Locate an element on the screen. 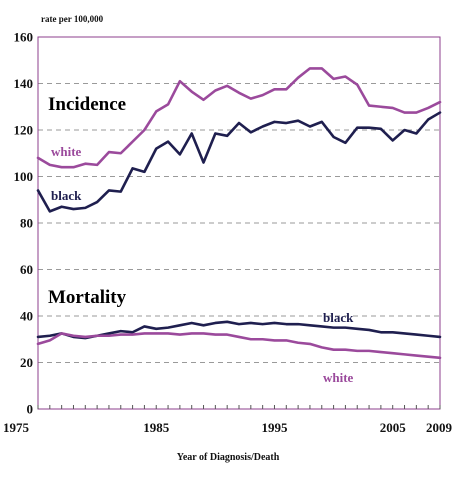  y-tick-label: 40 is located at coordinates (26, 316).